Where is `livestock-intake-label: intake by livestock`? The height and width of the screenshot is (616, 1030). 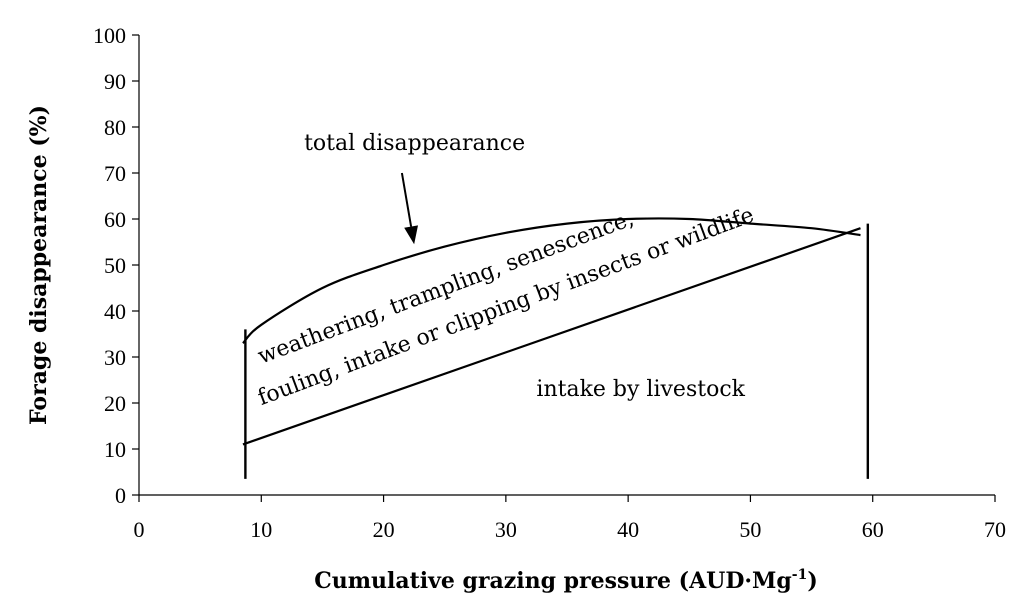 livestock-intake-label: intake by livestock is located at coordinates (640, 389).